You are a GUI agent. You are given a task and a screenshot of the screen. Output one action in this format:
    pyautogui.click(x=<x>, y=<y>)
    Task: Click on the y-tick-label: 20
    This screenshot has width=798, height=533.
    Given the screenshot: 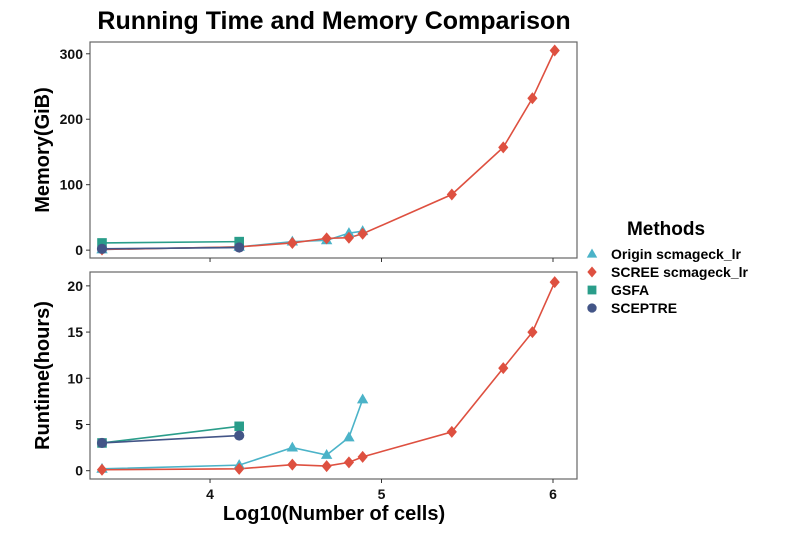 What is the action you would take?
    pyautogui.click(x=75, y=286)
    